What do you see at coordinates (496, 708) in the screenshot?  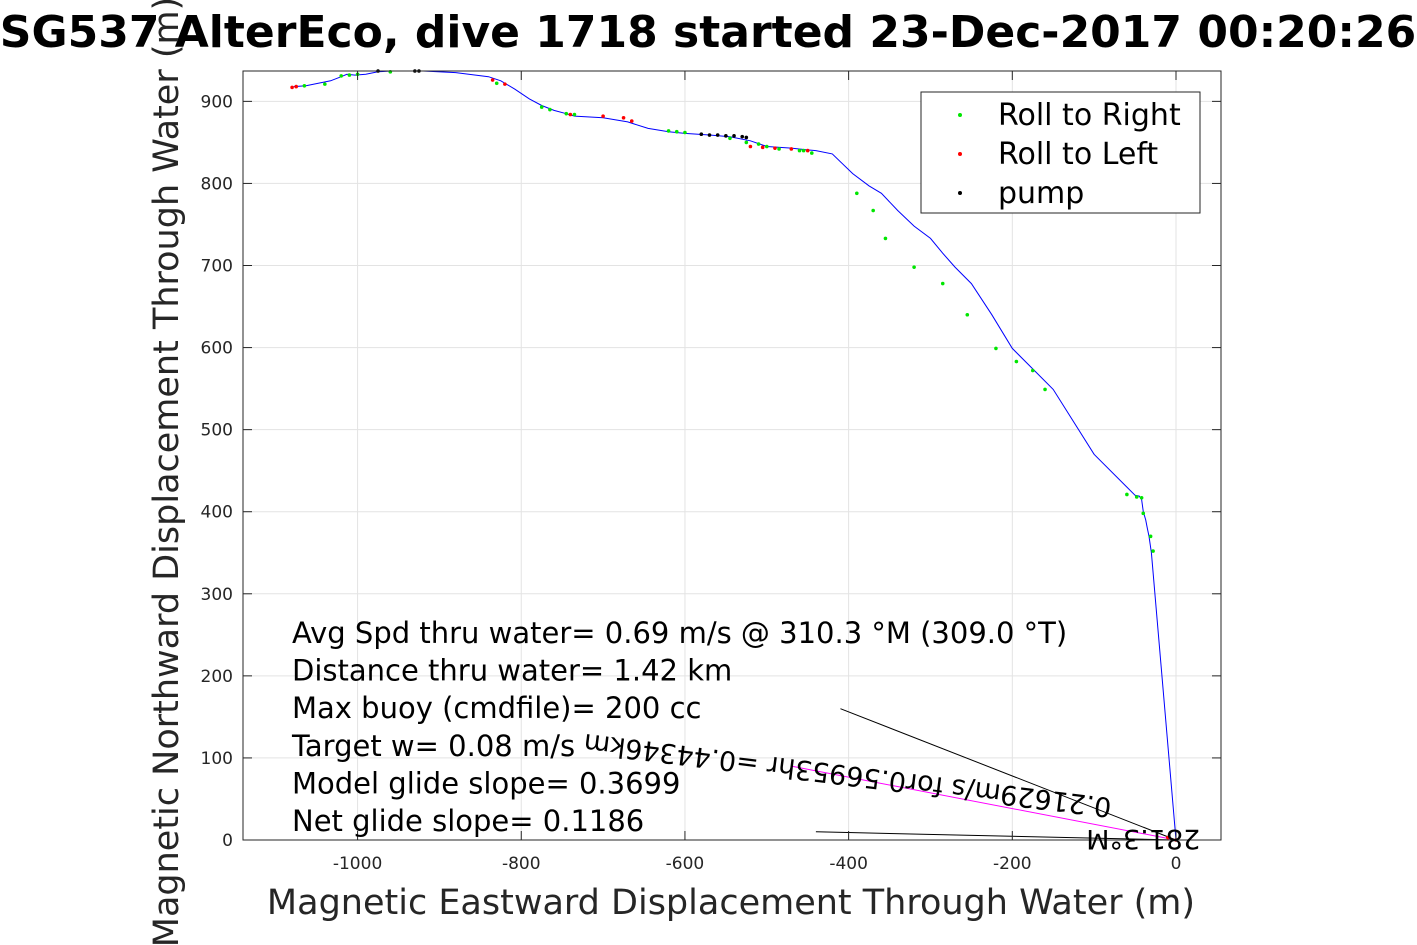 I see `annotation-line: Max buoy (cmdfile)= 200 cc` at bounding box center [496, 708].